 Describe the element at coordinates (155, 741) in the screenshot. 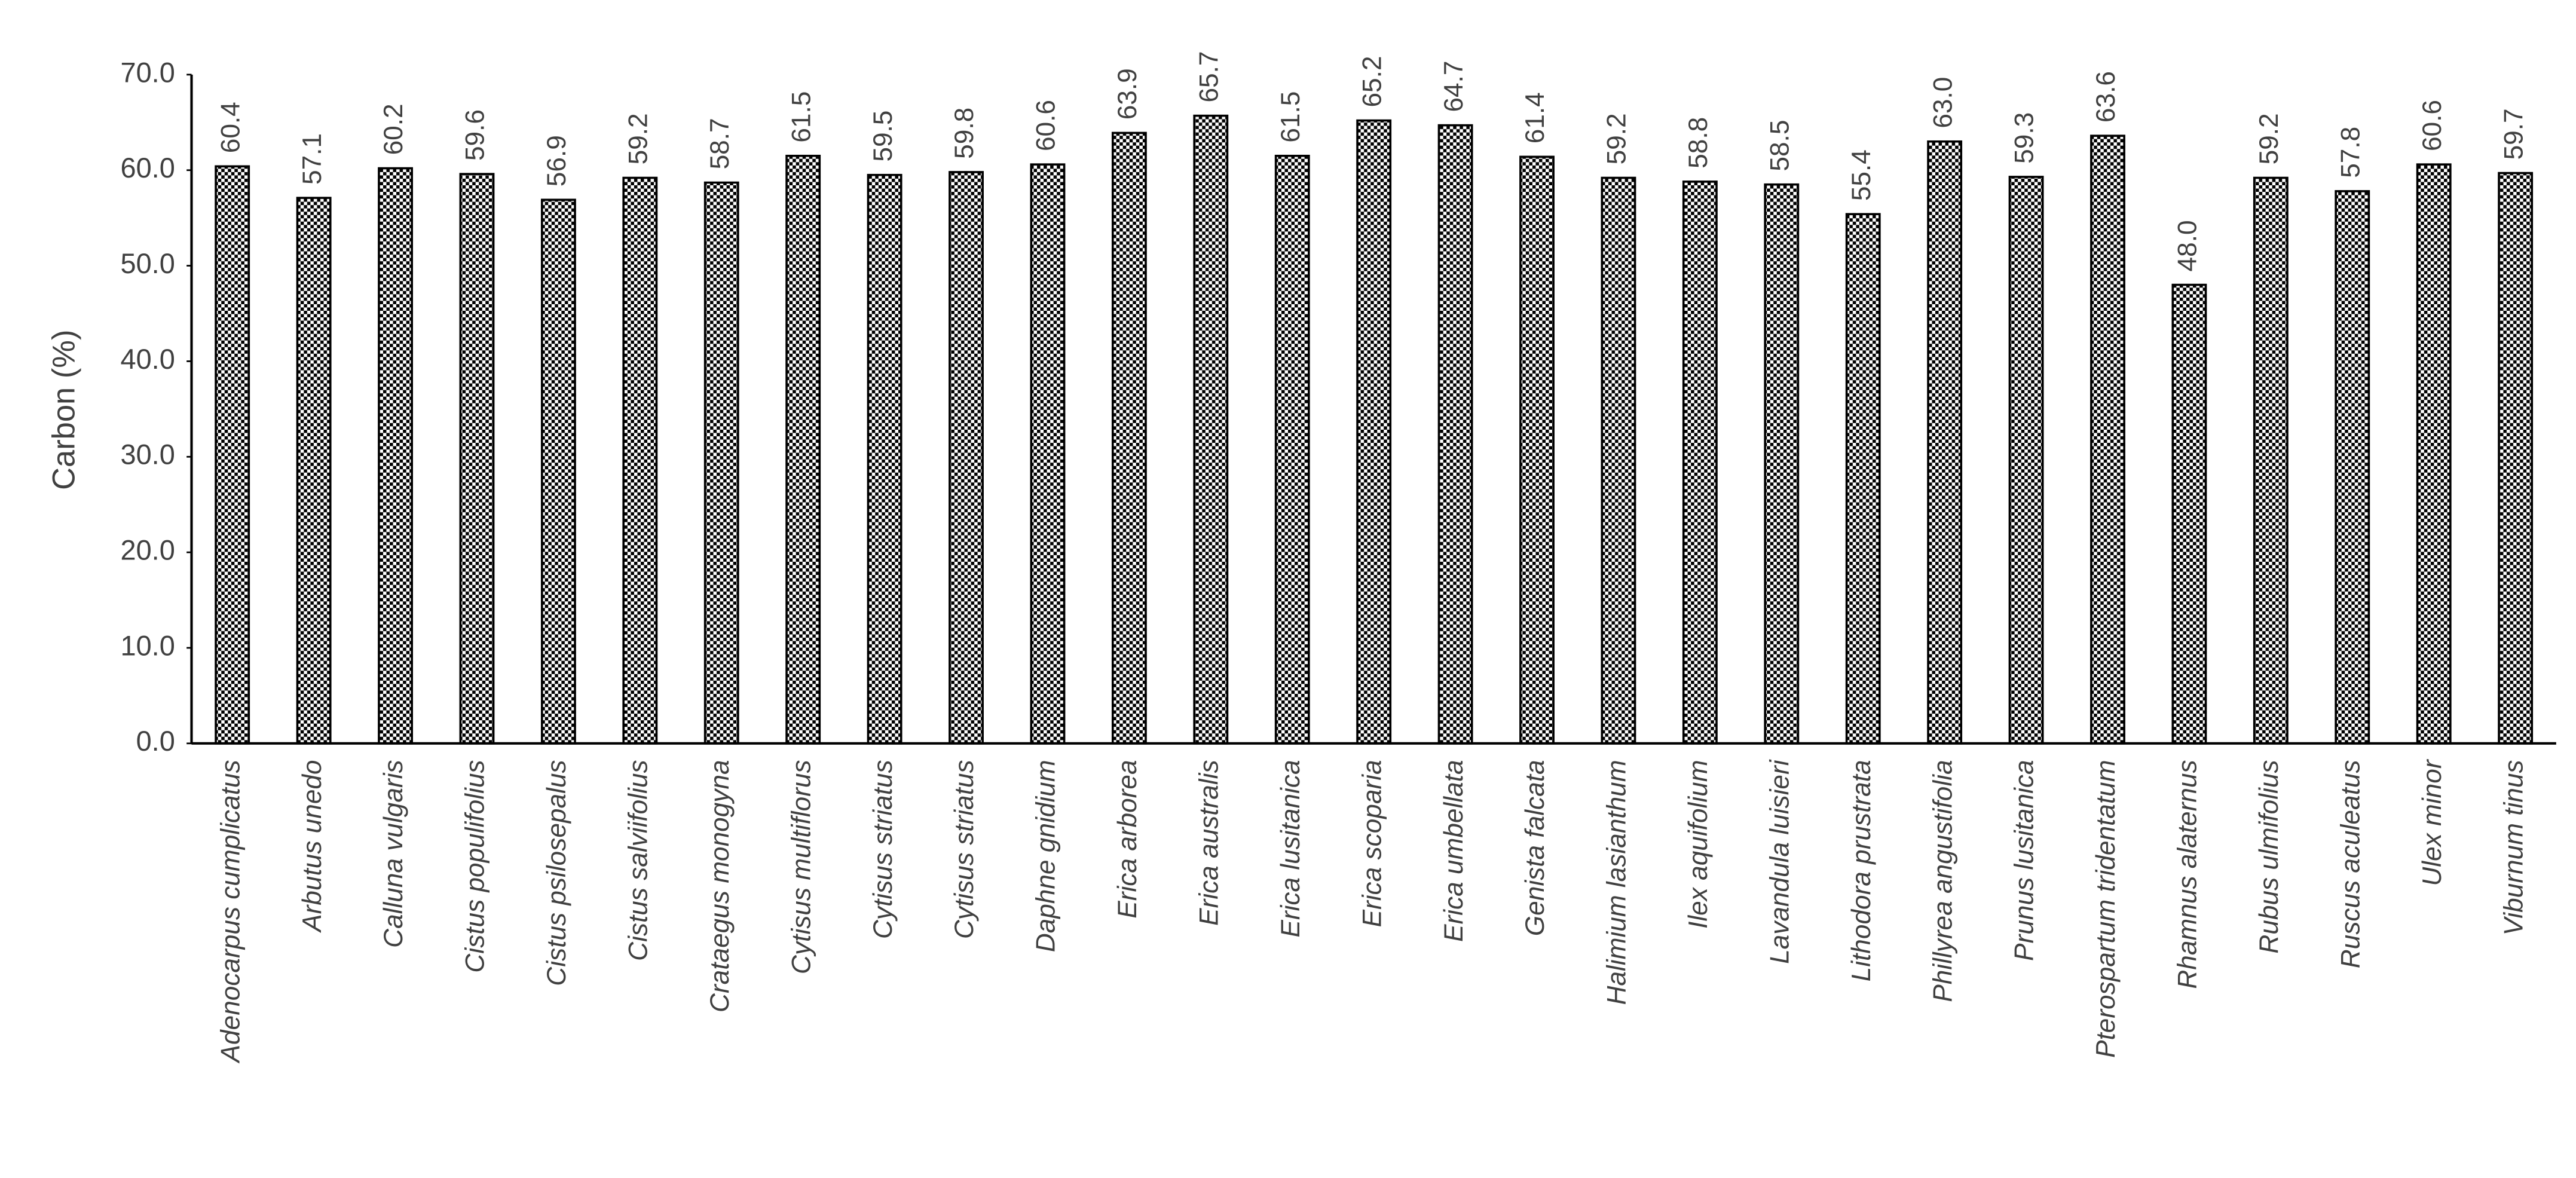

I see `y-tick-label: 0.0` at that location.